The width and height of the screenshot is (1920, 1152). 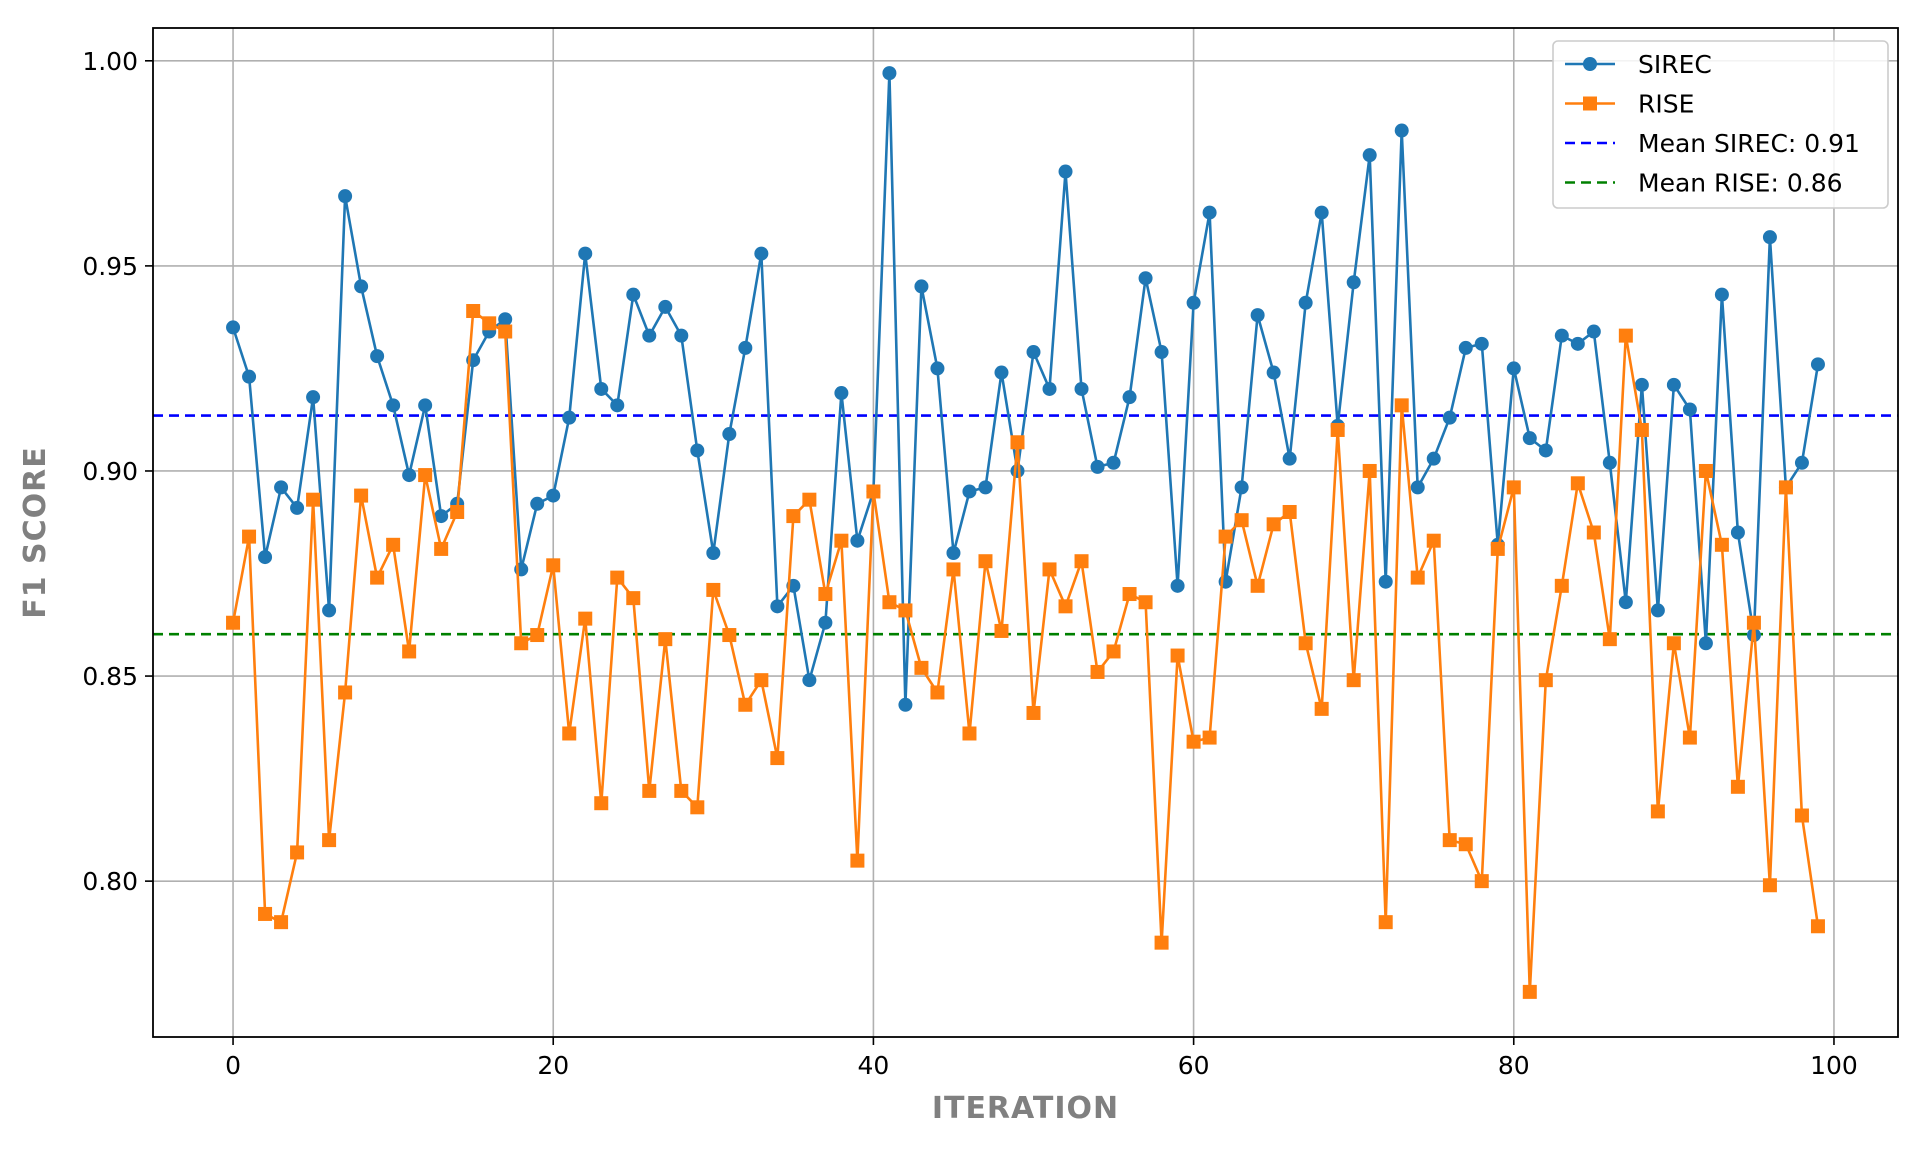 What do you see at coordinates (110, 471) in the screenshot?
I see `y-tick-label: 0.90` at bounding box center [110, 471].